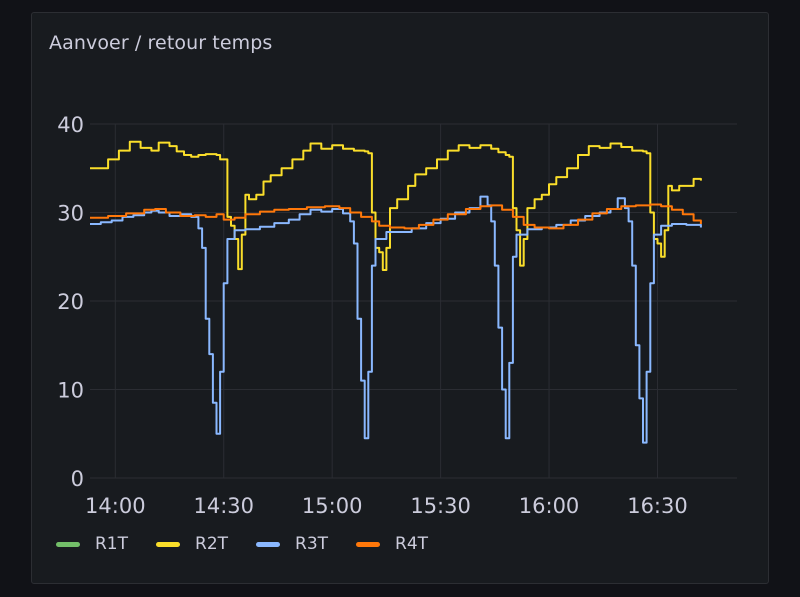  What do you see at coordinates (368, 544) in the screenshot?
I see `legend-swatch-r4t` at bounding box center [368, 544].